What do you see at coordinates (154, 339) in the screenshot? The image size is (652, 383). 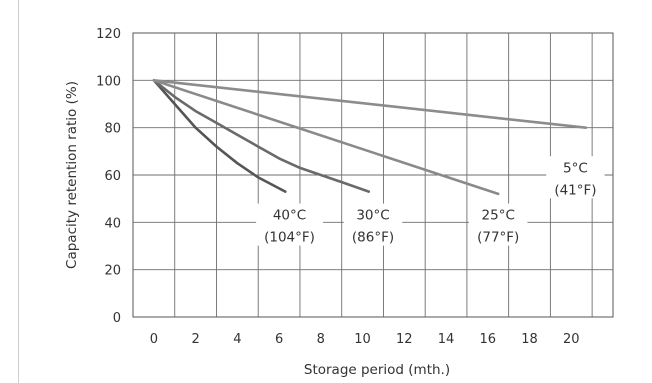 I see `x-tick-label: 0` at bounding box center [154, 339].